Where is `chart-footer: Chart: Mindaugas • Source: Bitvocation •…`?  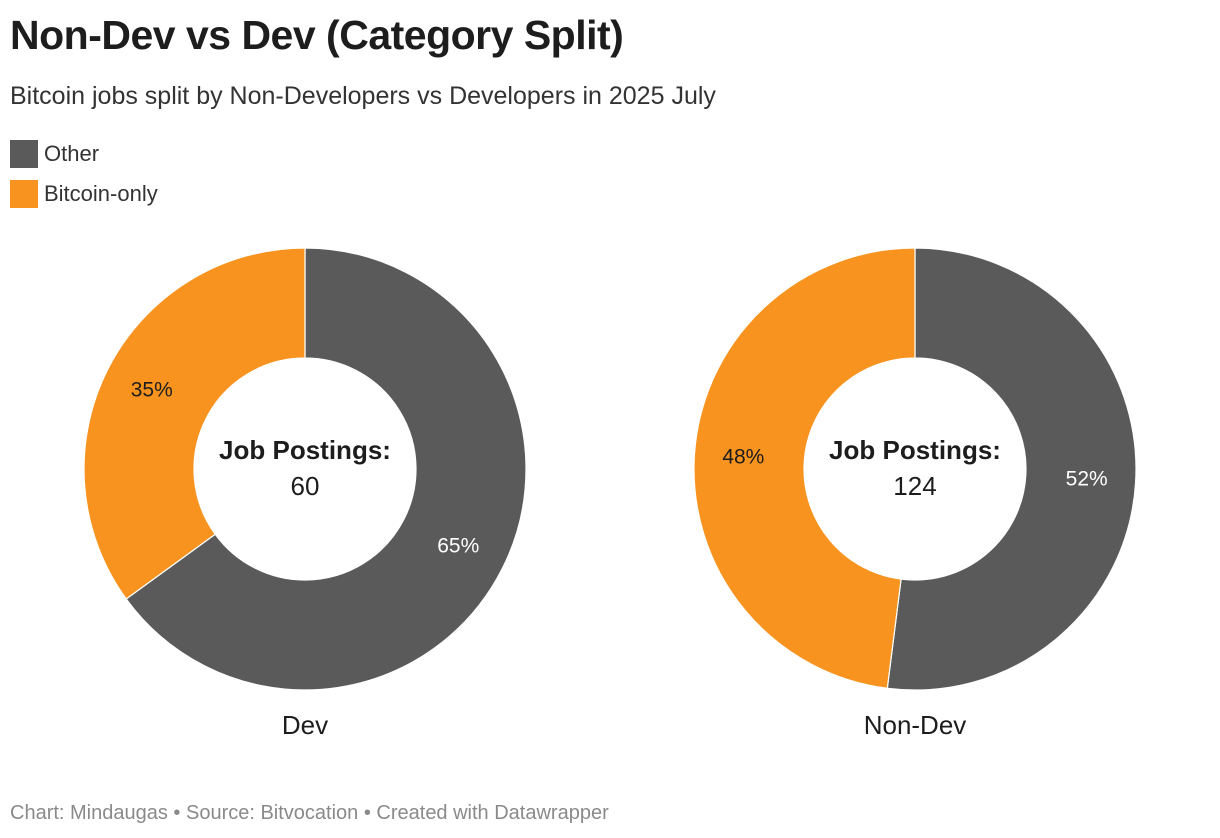 chart-footer: Chart: Mindaugas • Source: Bitvocation •… is located at coordinates (309, 813).